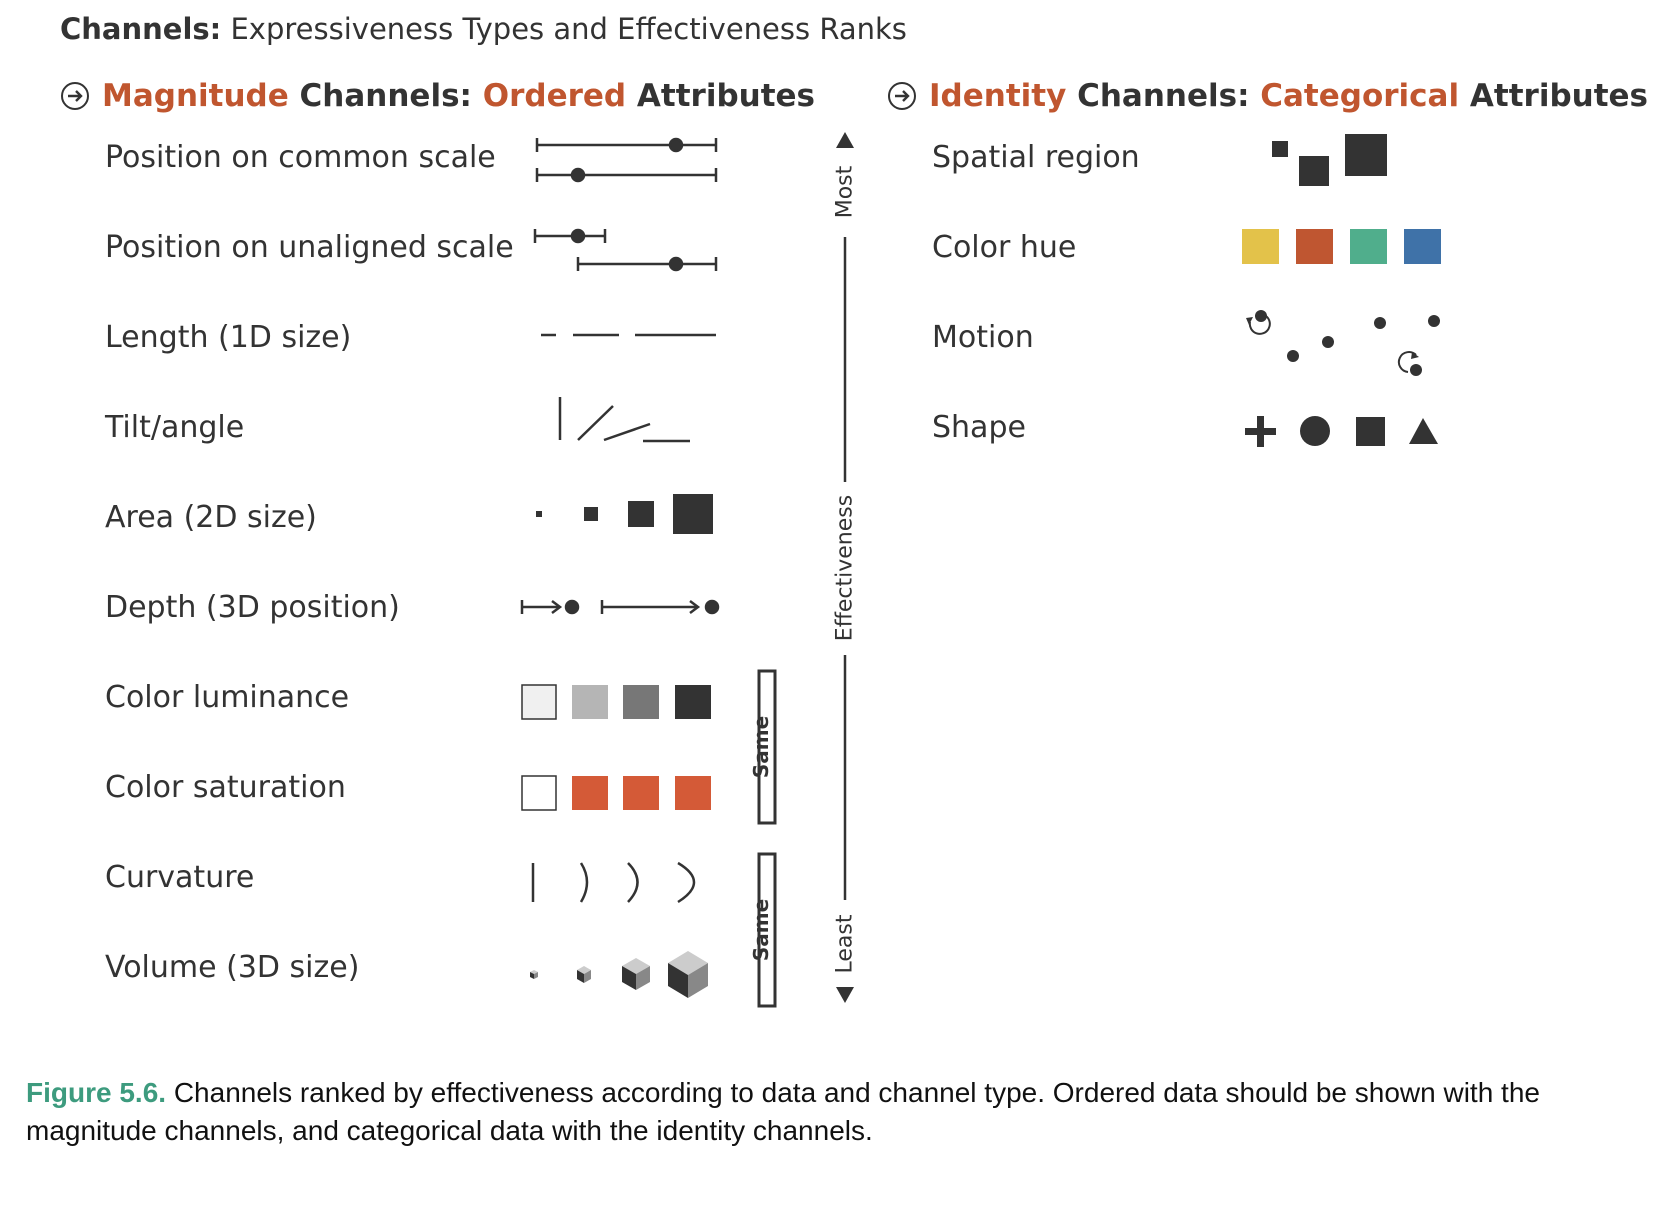 This screenshot has height=1223, width=1661. Describe the element at coordinates (195, 96) in the screenshot. I see `magnitude-word: Magnitude` at that location.